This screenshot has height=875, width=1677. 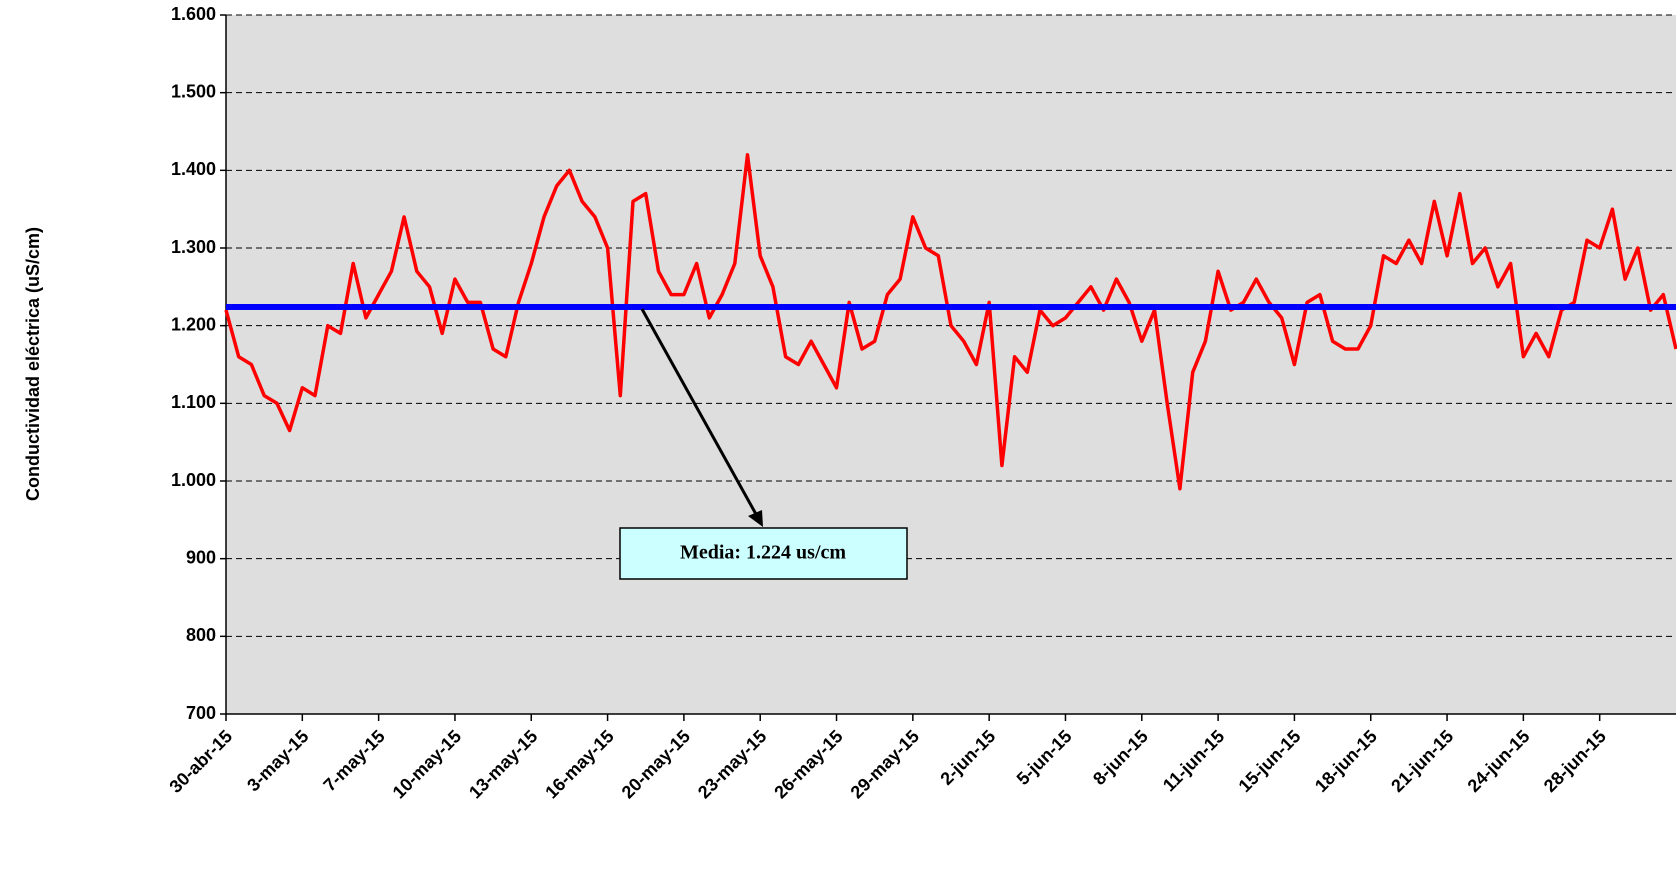 I want to click on x-tick-label: 20-may-15, so click(x=656, y=764).